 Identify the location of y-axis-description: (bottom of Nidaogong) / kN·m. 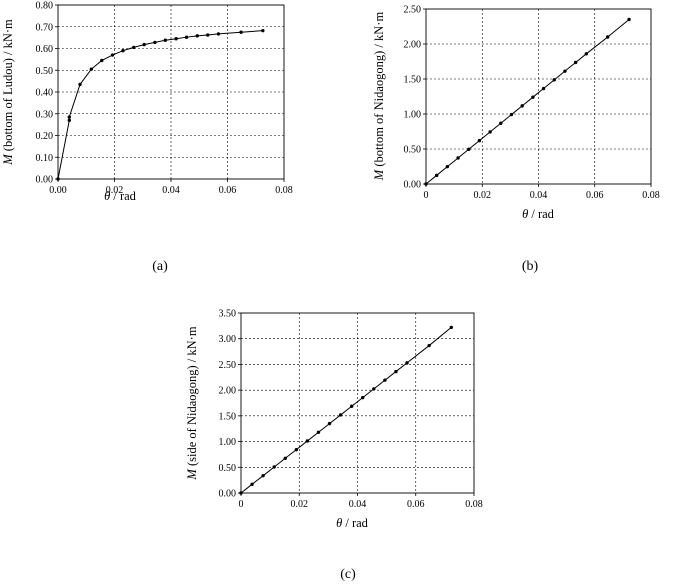
(379, 91).